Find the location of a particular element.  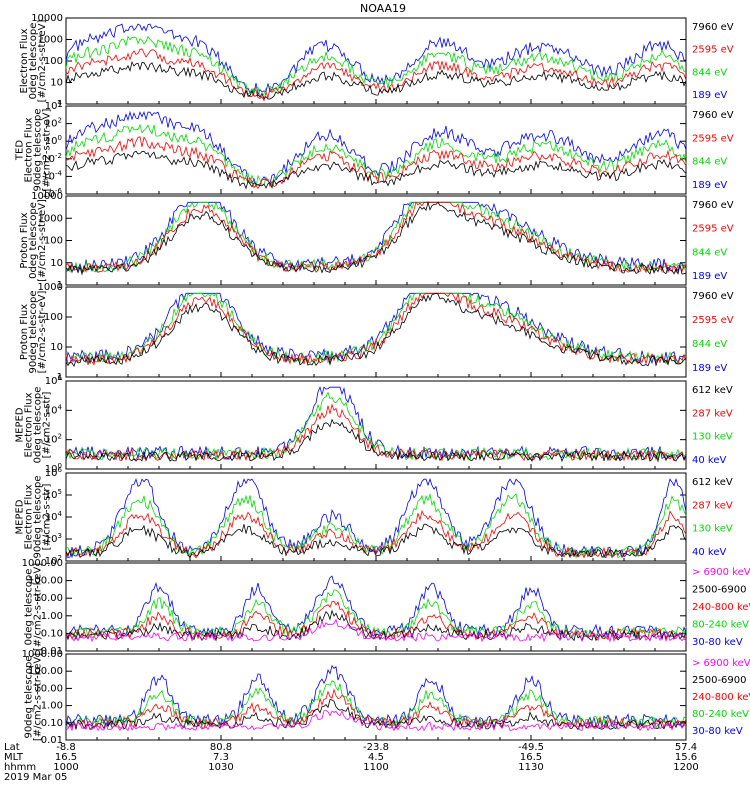

y-tick-label: 10⁻⁶ is located at coordinates (52, 193).